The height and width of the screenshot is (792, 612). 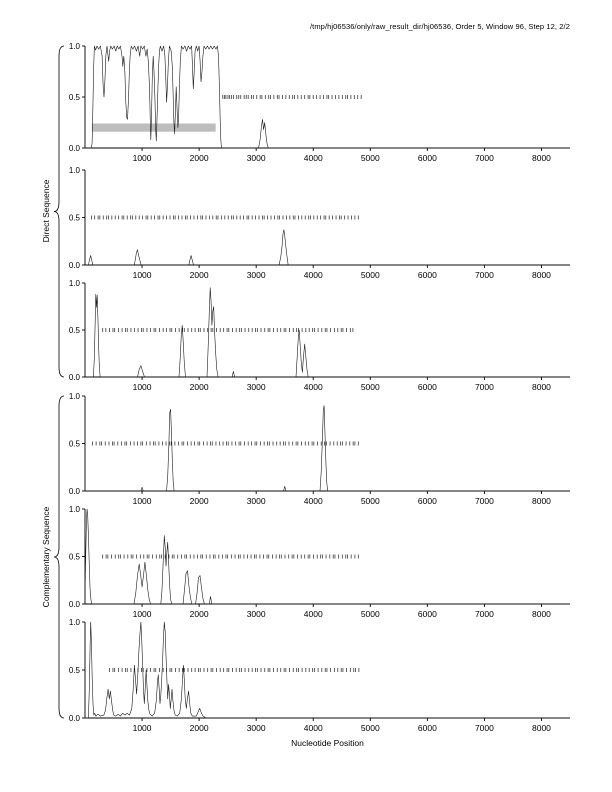 What do you see at coordinates (59, 211) in the screenshot?
I see `direct-group-brace` at bounding box center [59, 211].